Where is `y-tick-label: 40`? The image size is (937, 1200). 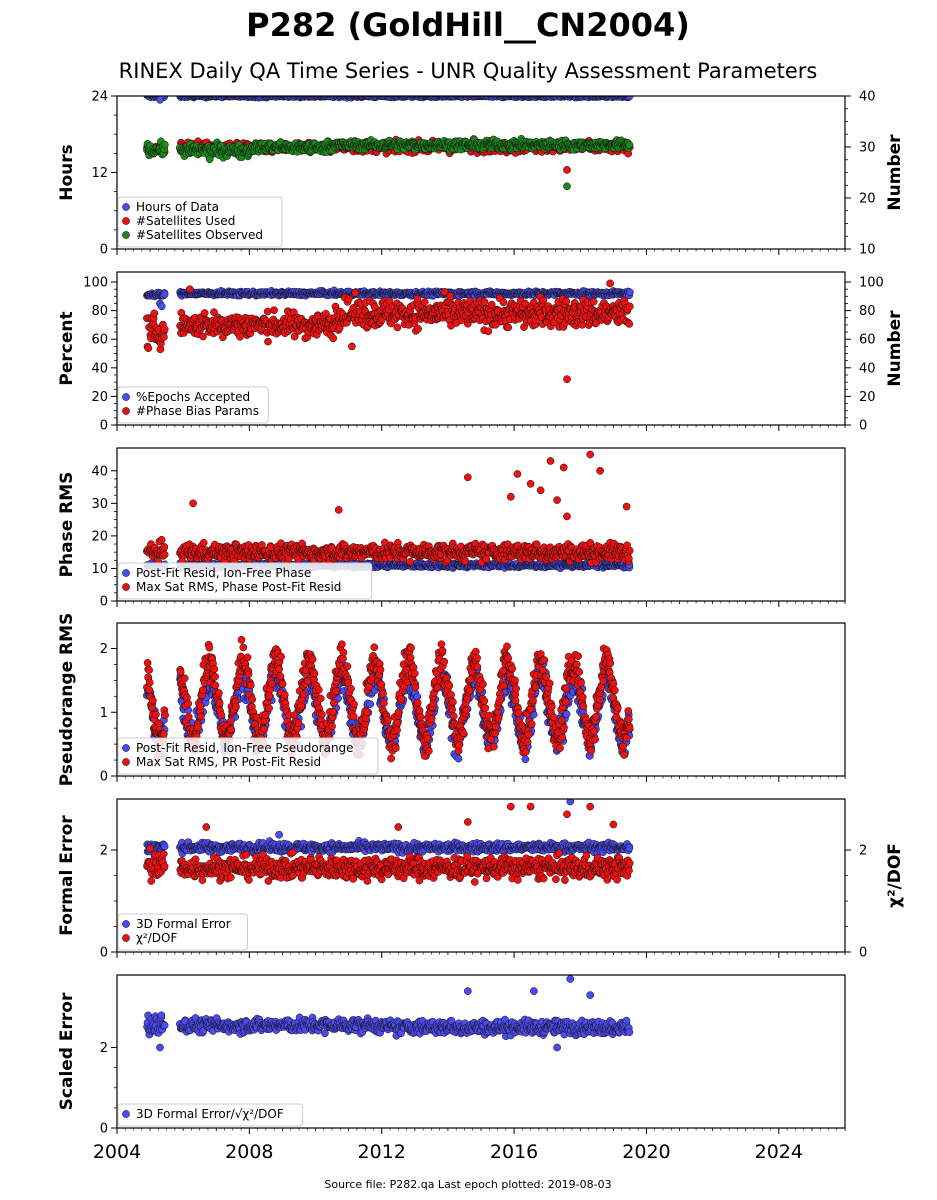 y-tick-label: 40 is located at coordinates (99, 368).